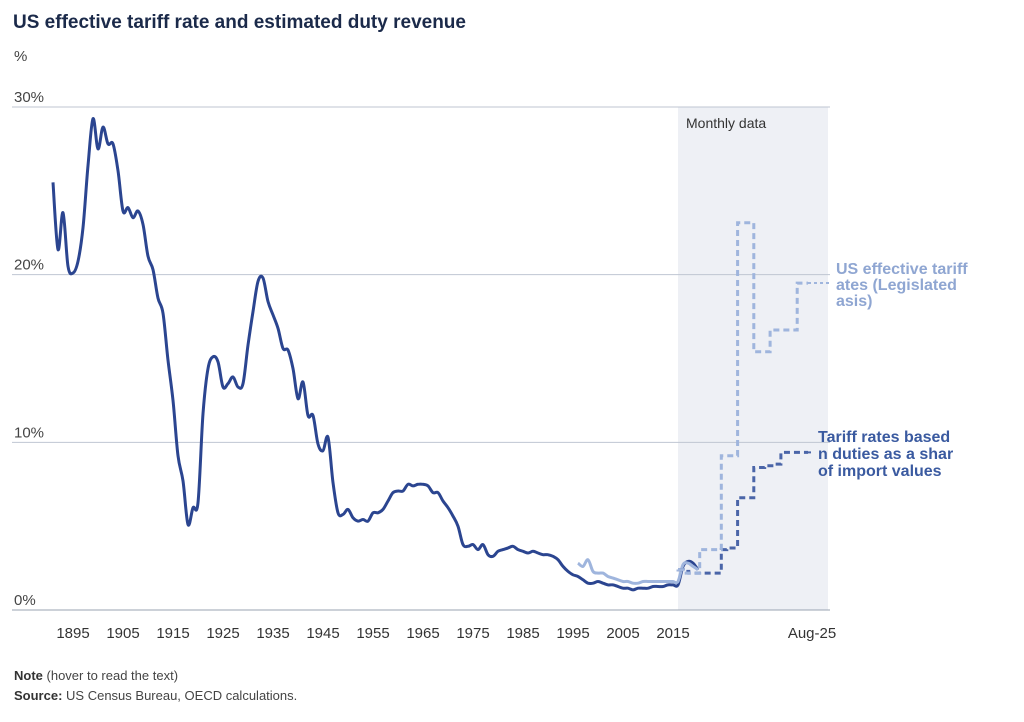  I want to click on y-tick-label: 10%, so click(29, 432).